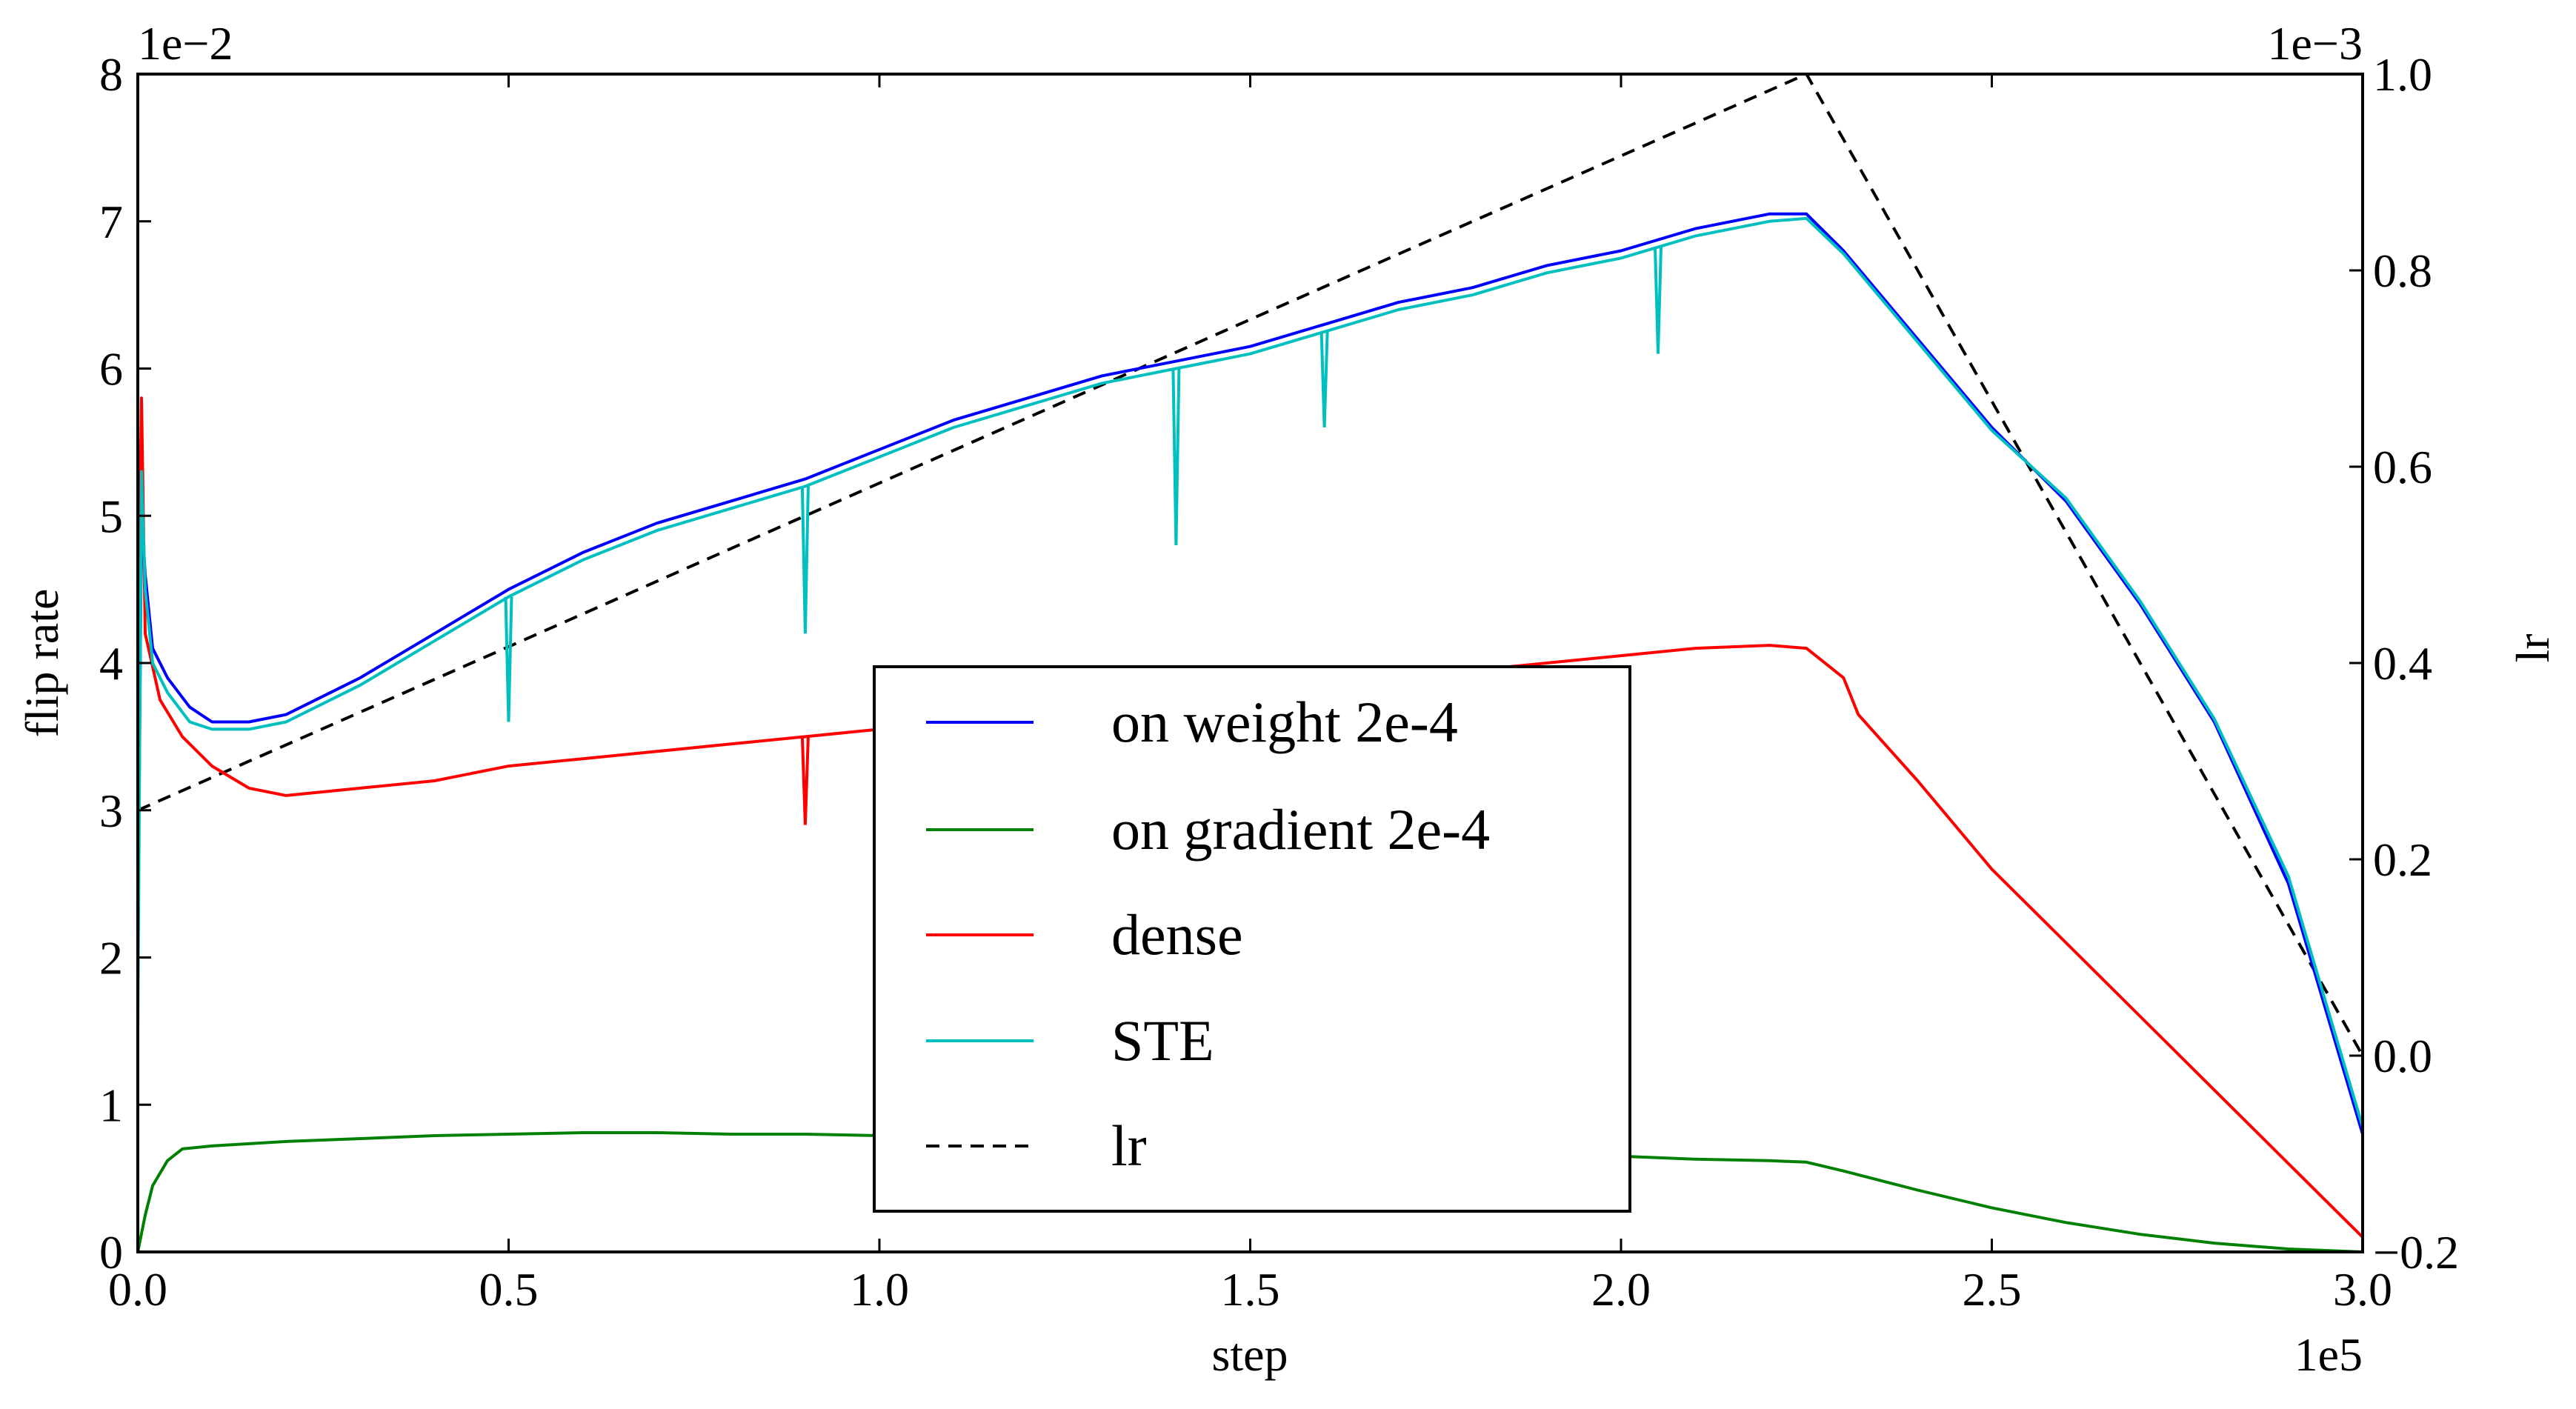 The image size is (2576, 1409). What do you see at coordinates (2402, 467) in the screenshot?
I see `y-right-tick-label: 0.6` at bounding box center [2402, 467].